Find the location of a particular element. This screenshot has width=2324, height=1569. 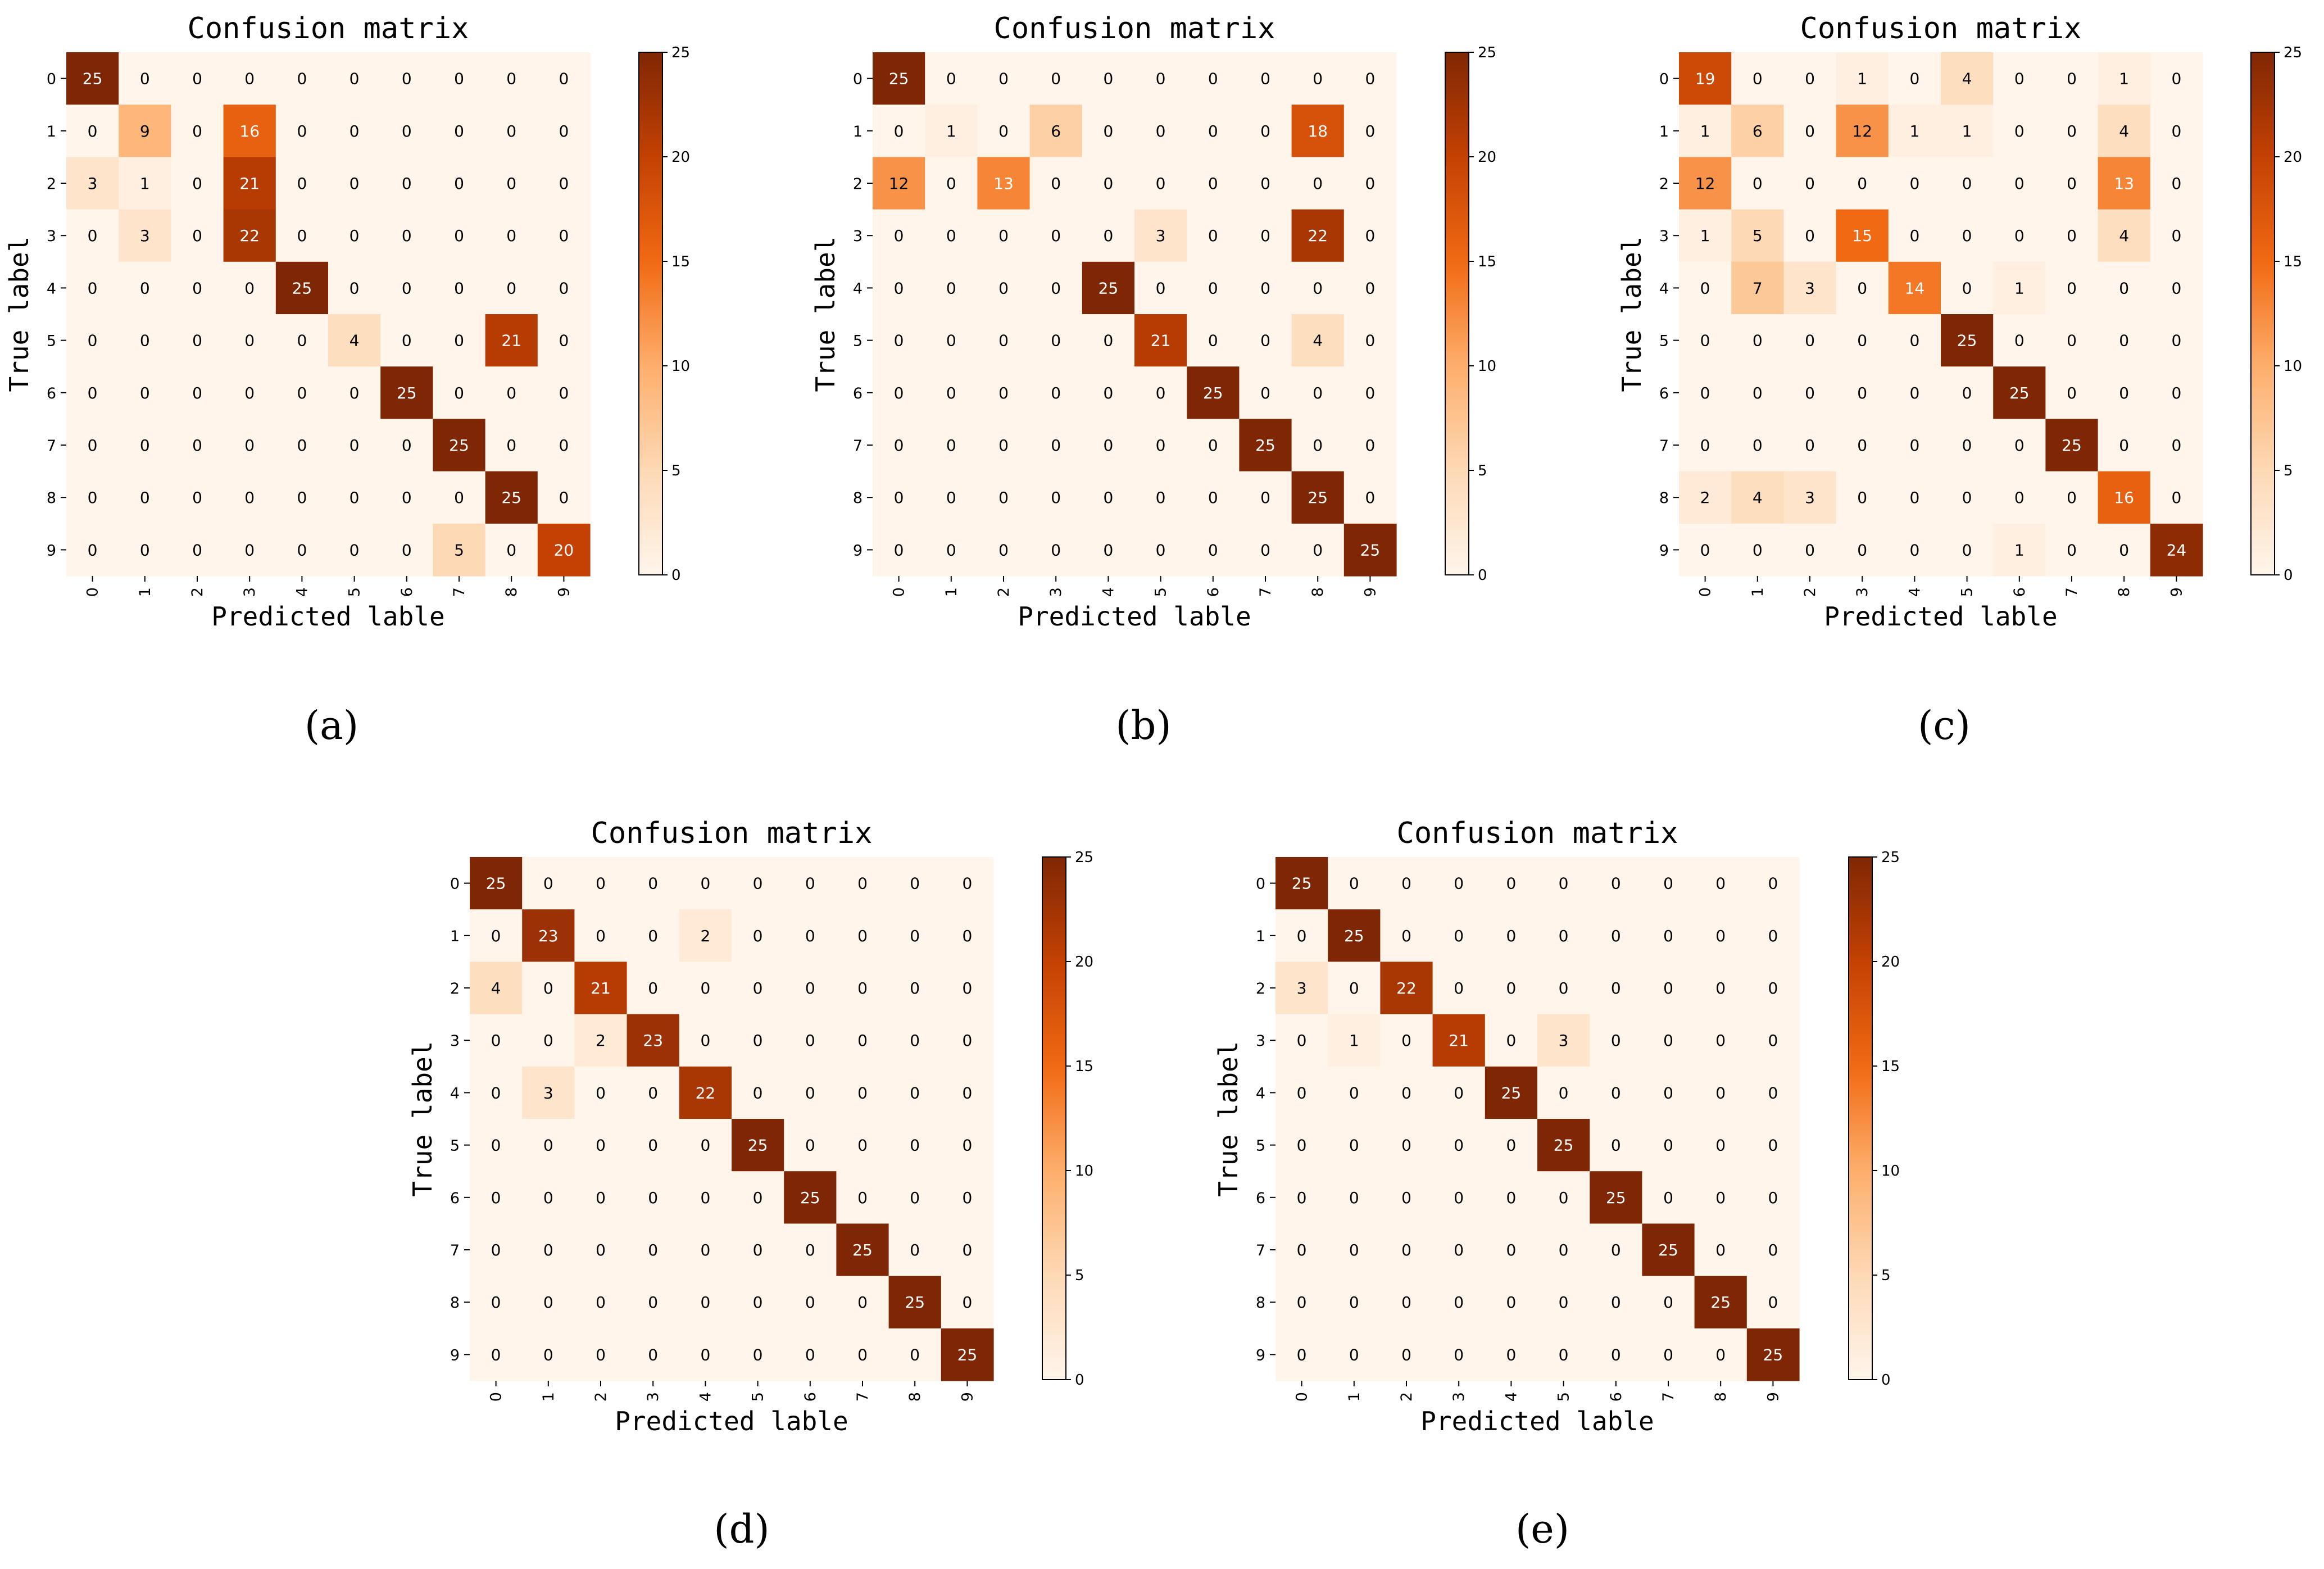

colorbar-tick-label: 20 is located at coordinates (680, 157).